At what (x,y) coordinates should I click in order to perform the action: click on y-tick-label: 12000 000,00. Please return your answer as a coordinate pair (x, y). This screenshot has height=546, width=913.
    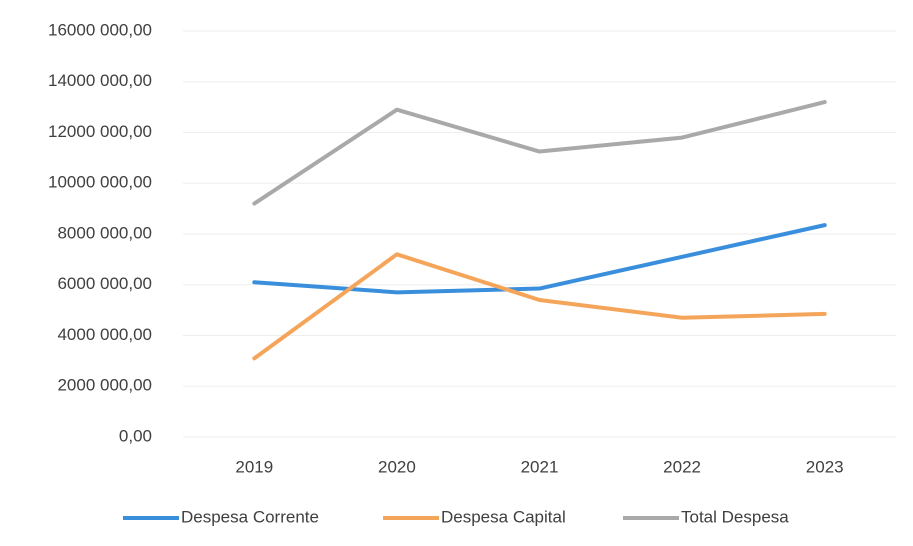
    Looking at the image, I should click on (100, 131).